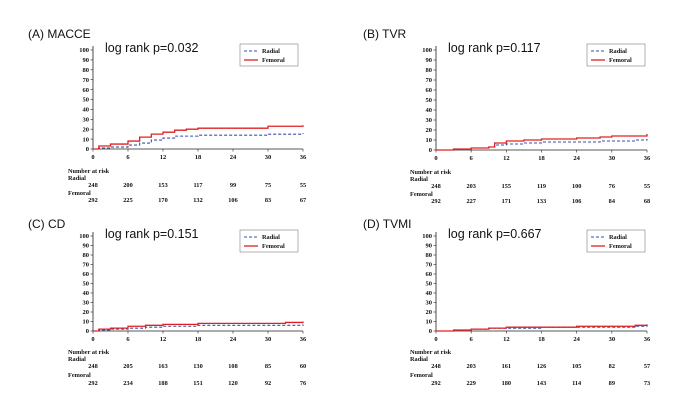 The image size is (680, 414). I want to click on y-tick-label: 30, so click(86, 120).